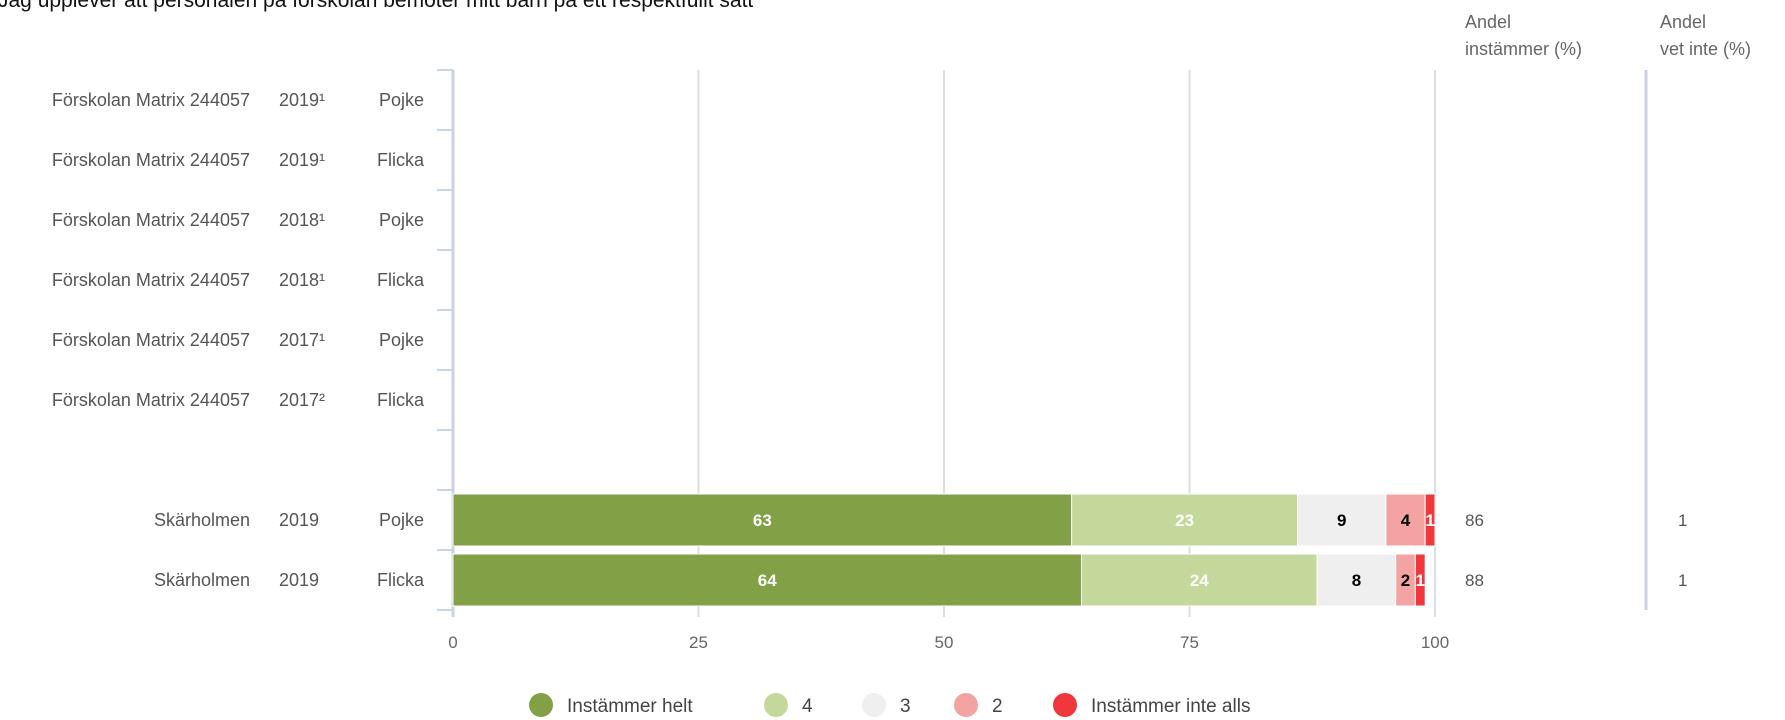 Image resolution: width=1785 pixels, height=720 pixels. Describe the element at coordinates (452, 642) in the screenshot. I see `x-tick-label: 0` at that location.